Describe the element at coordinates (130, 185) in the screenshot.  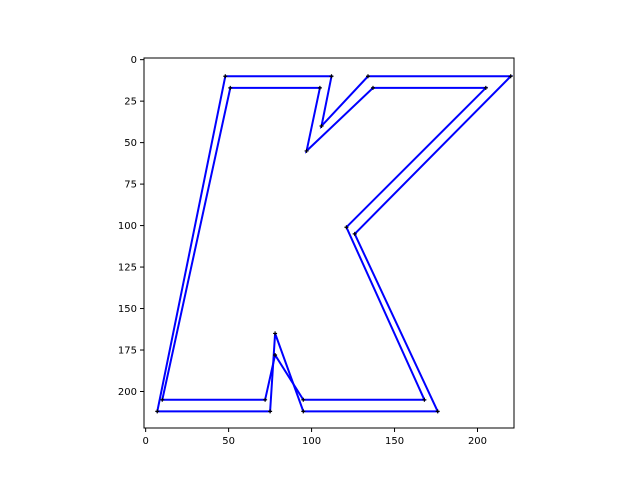
I see `y-tick-label: 75` at that location.